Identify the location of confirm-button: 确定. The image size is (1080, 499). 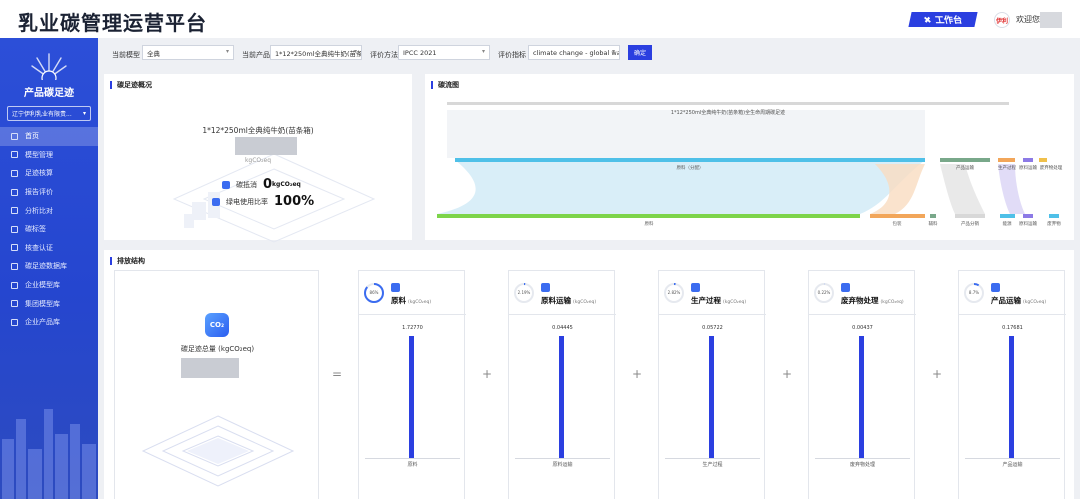
(640, 52).